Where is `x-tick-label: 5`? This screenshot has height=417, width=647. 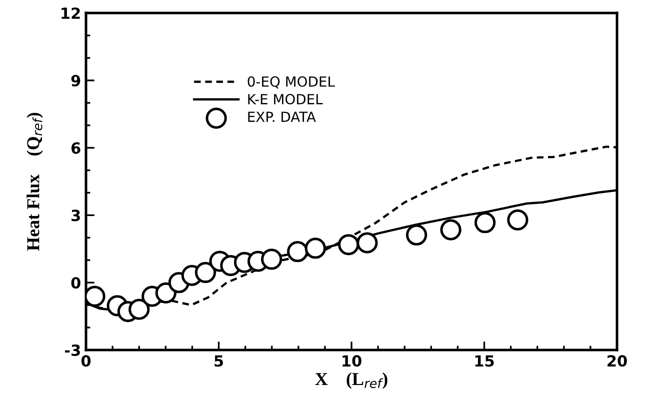
x-tick-label: 5 is located at coordinates (218, 361).